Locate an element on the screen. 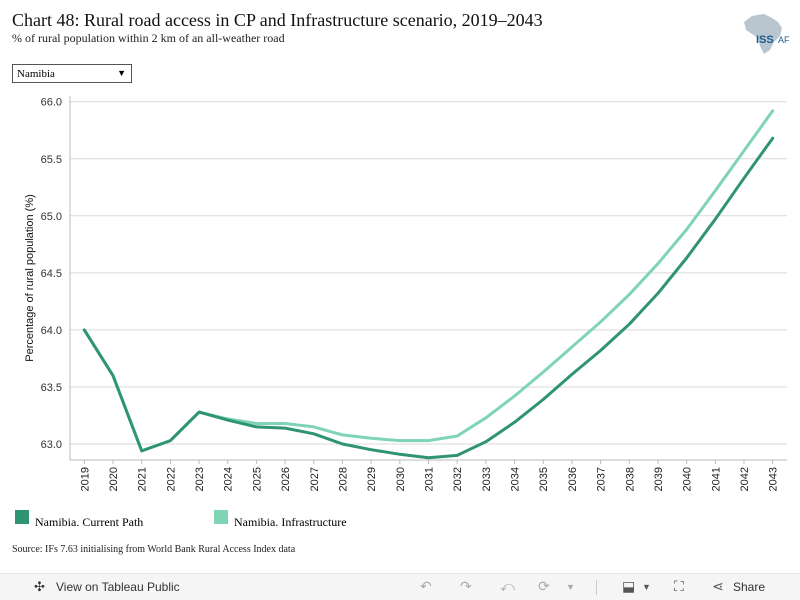  x-tick-label: 2041 is located at coordinates (716, 479).